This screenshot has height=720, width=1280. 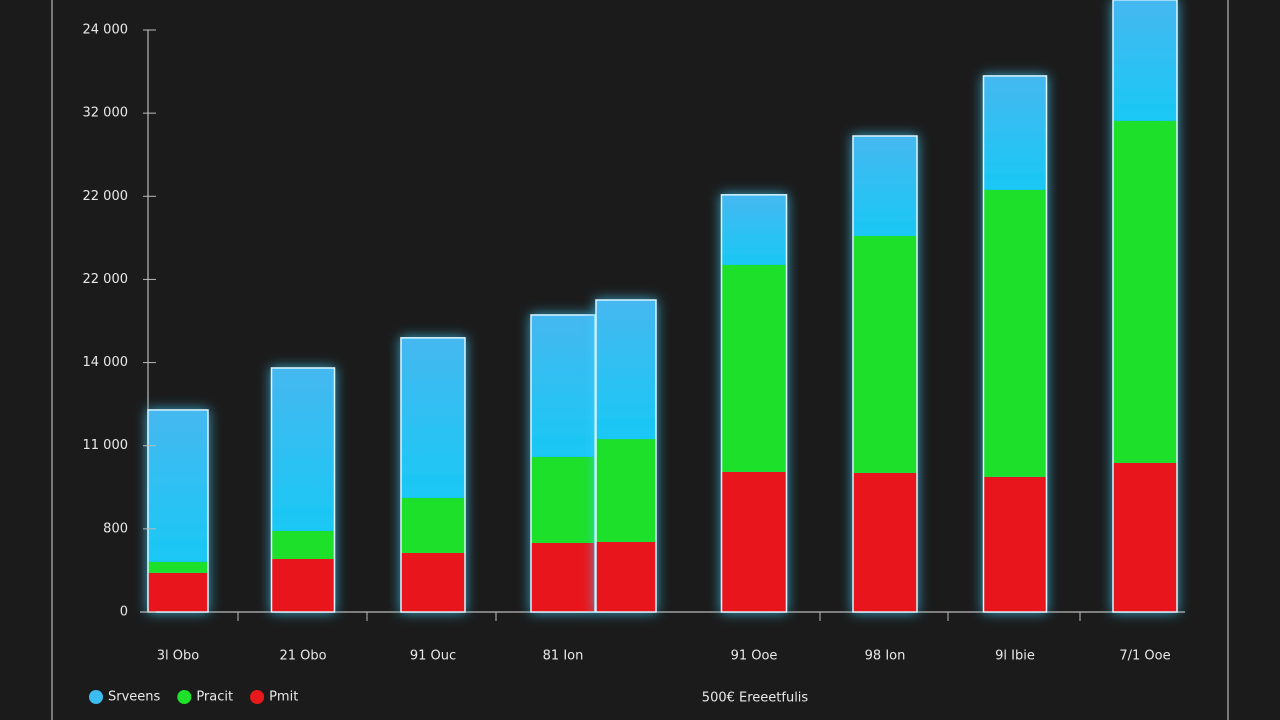 I want to click on y-tick-label: 11 000, so click(x=106, y=445).